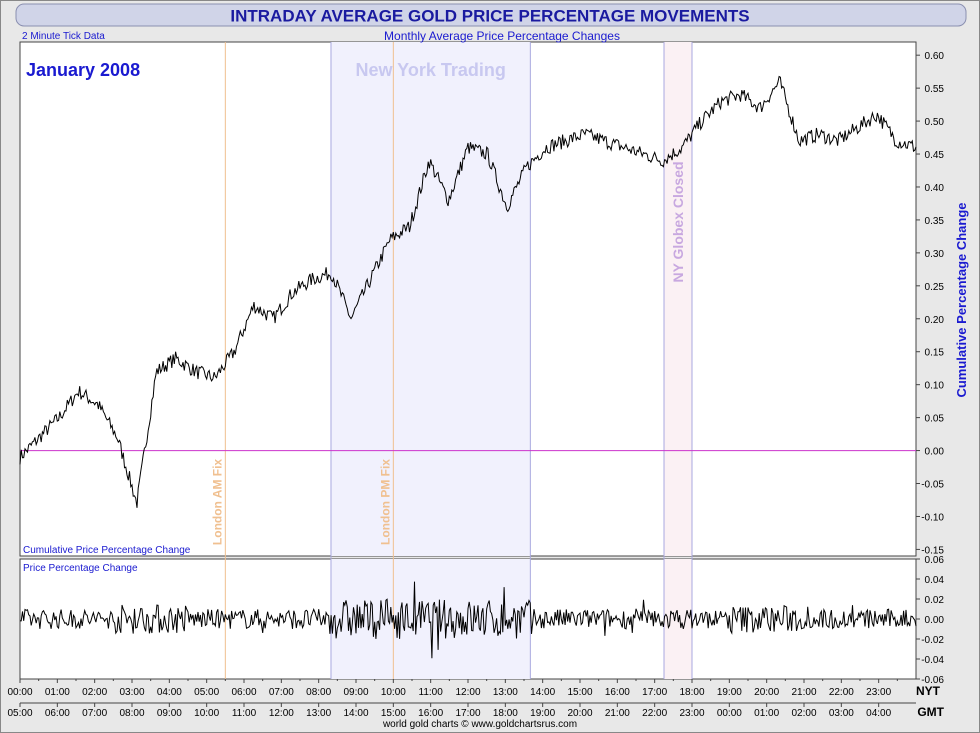 This screenshot has width=980, height=733. I want to click on x-tick-label-nyt: 15:00, so click(579, 692).